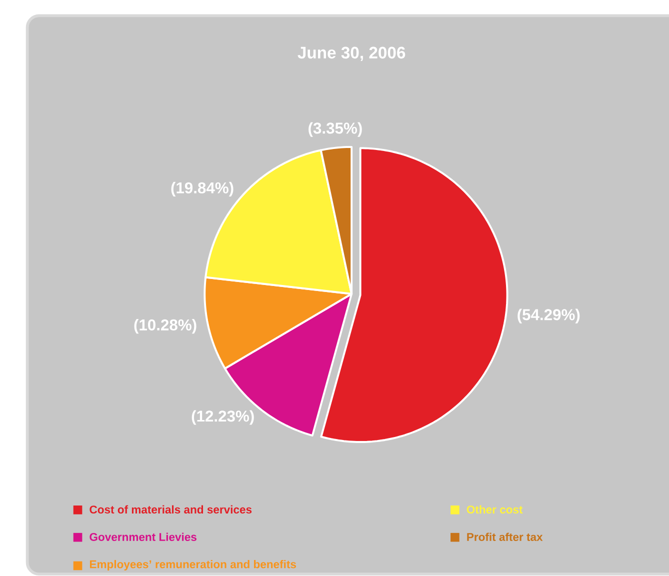  I want to click on chart-title: June 30, 2006, so click(352, 53).